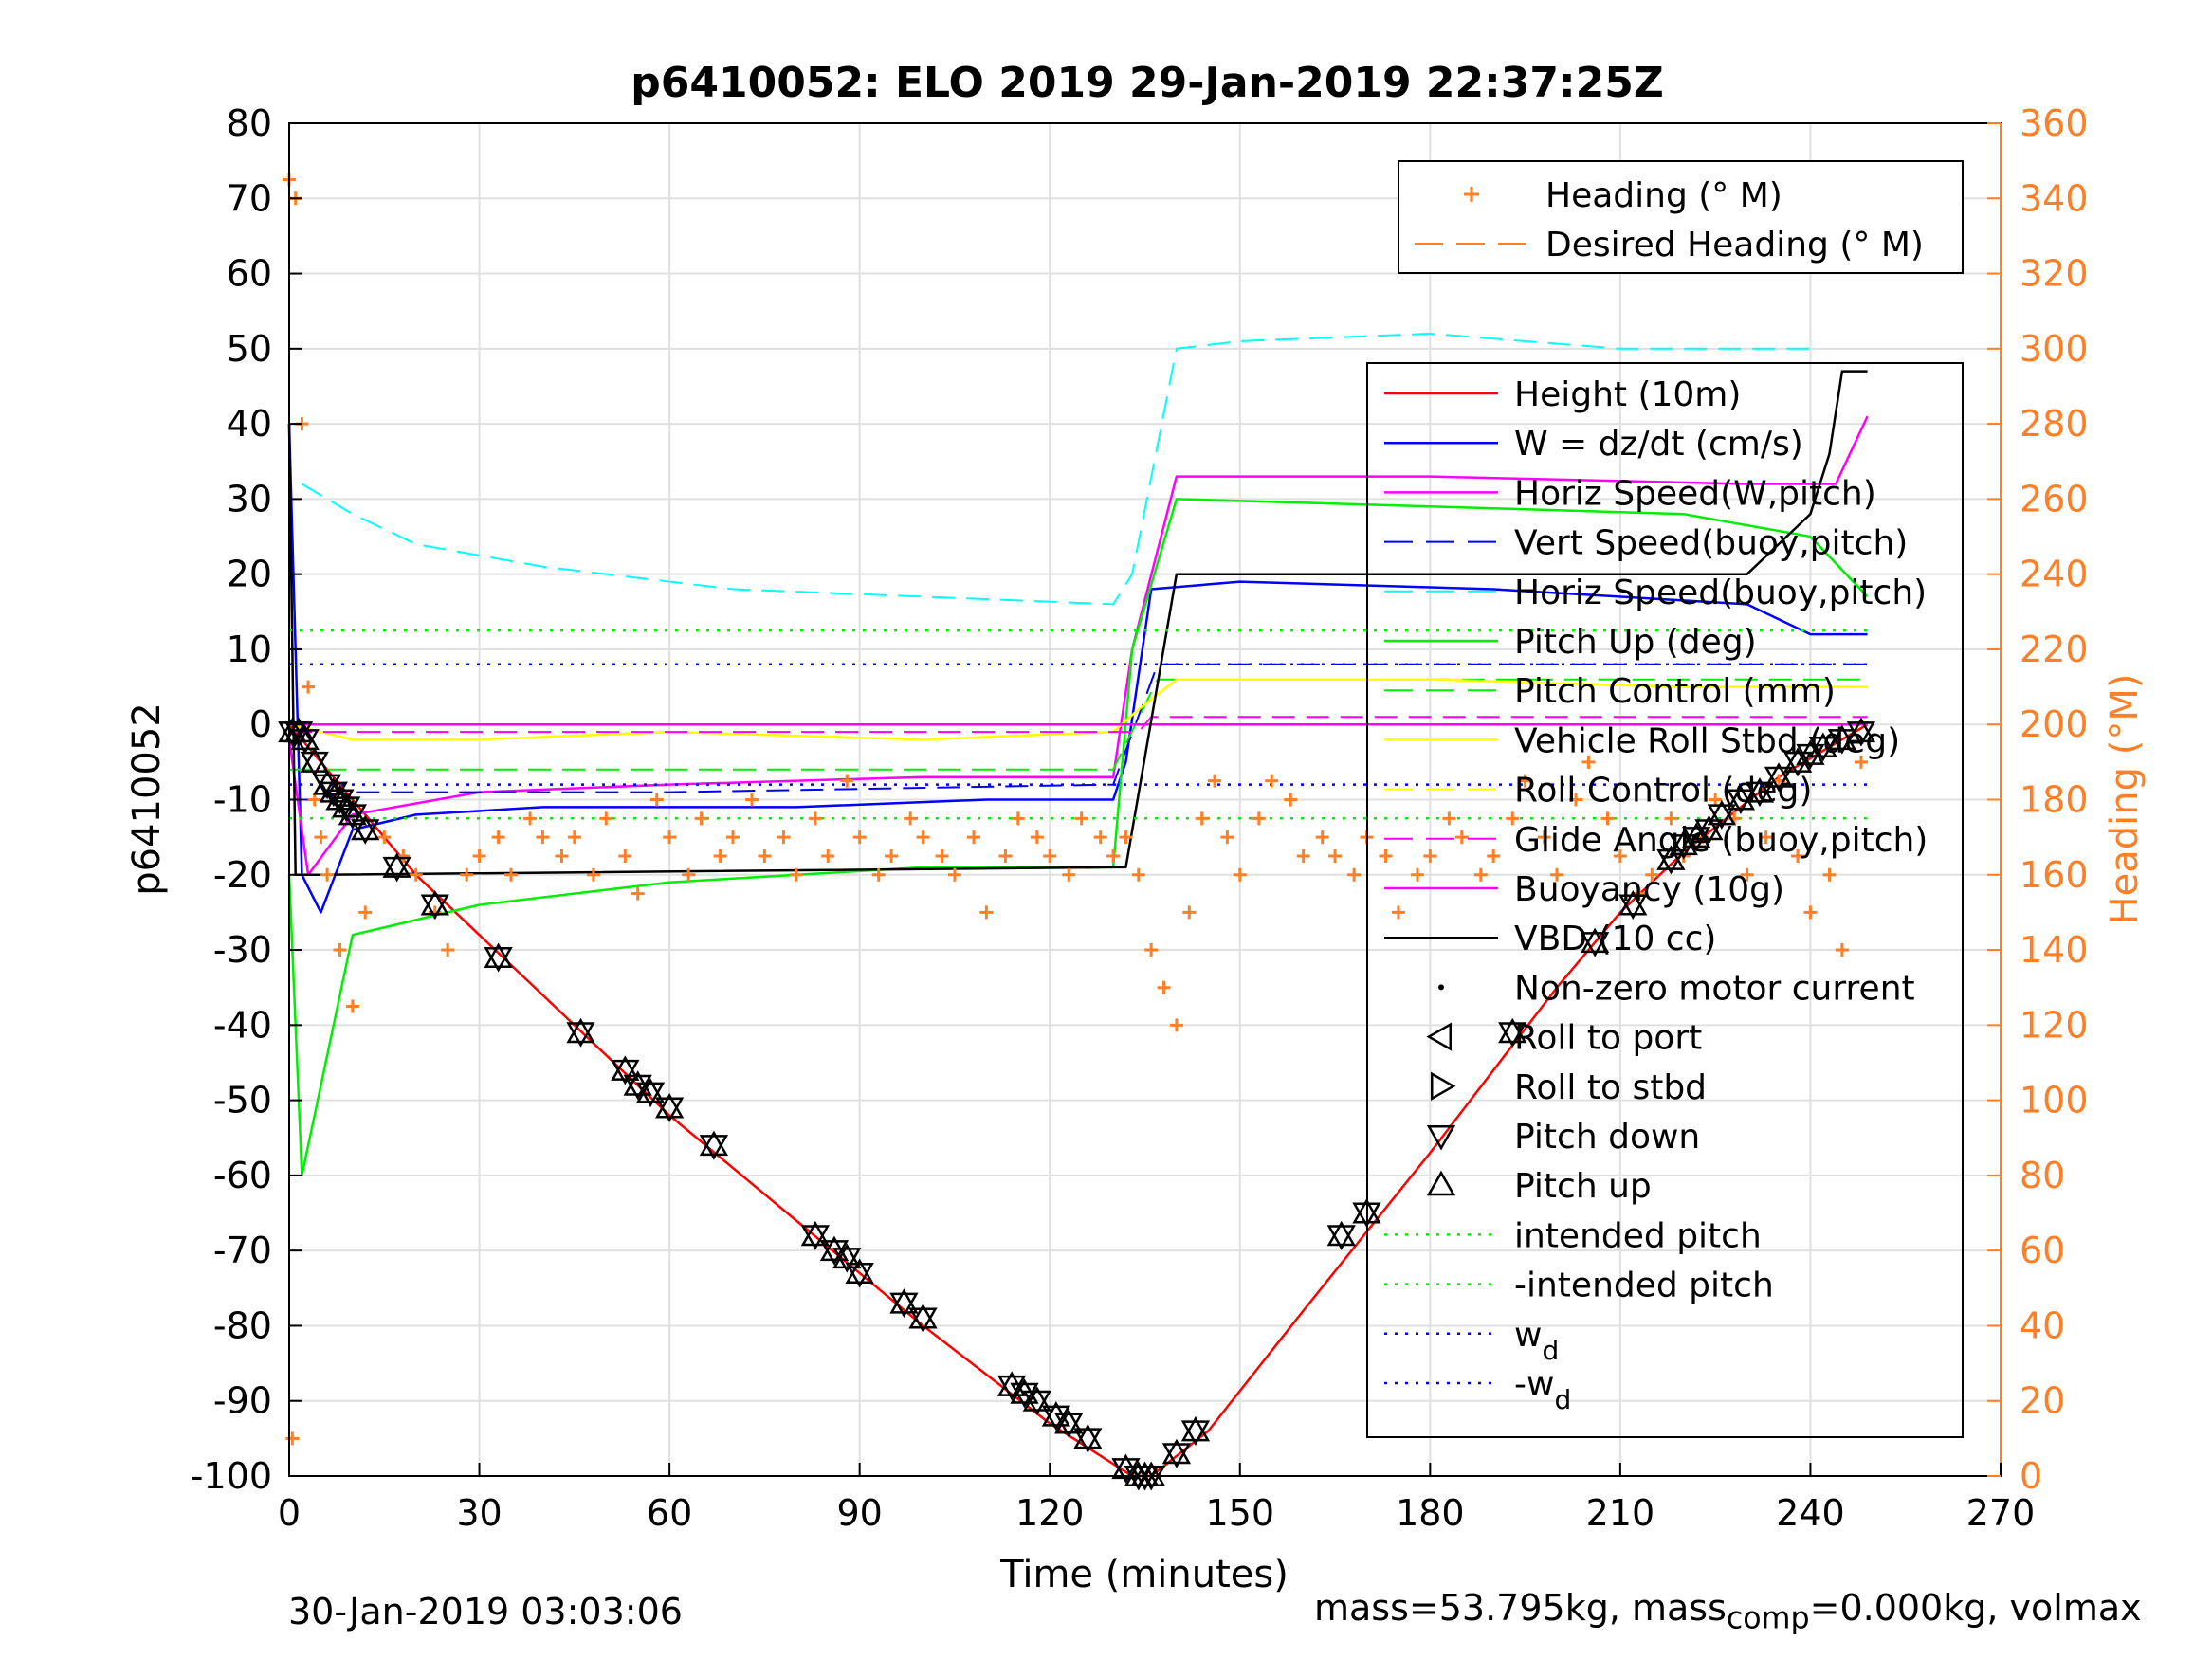 The width and height of the screenshot is (2212, 1659). I want to click on y-right-tick-label: 260, so click(2054, 499).